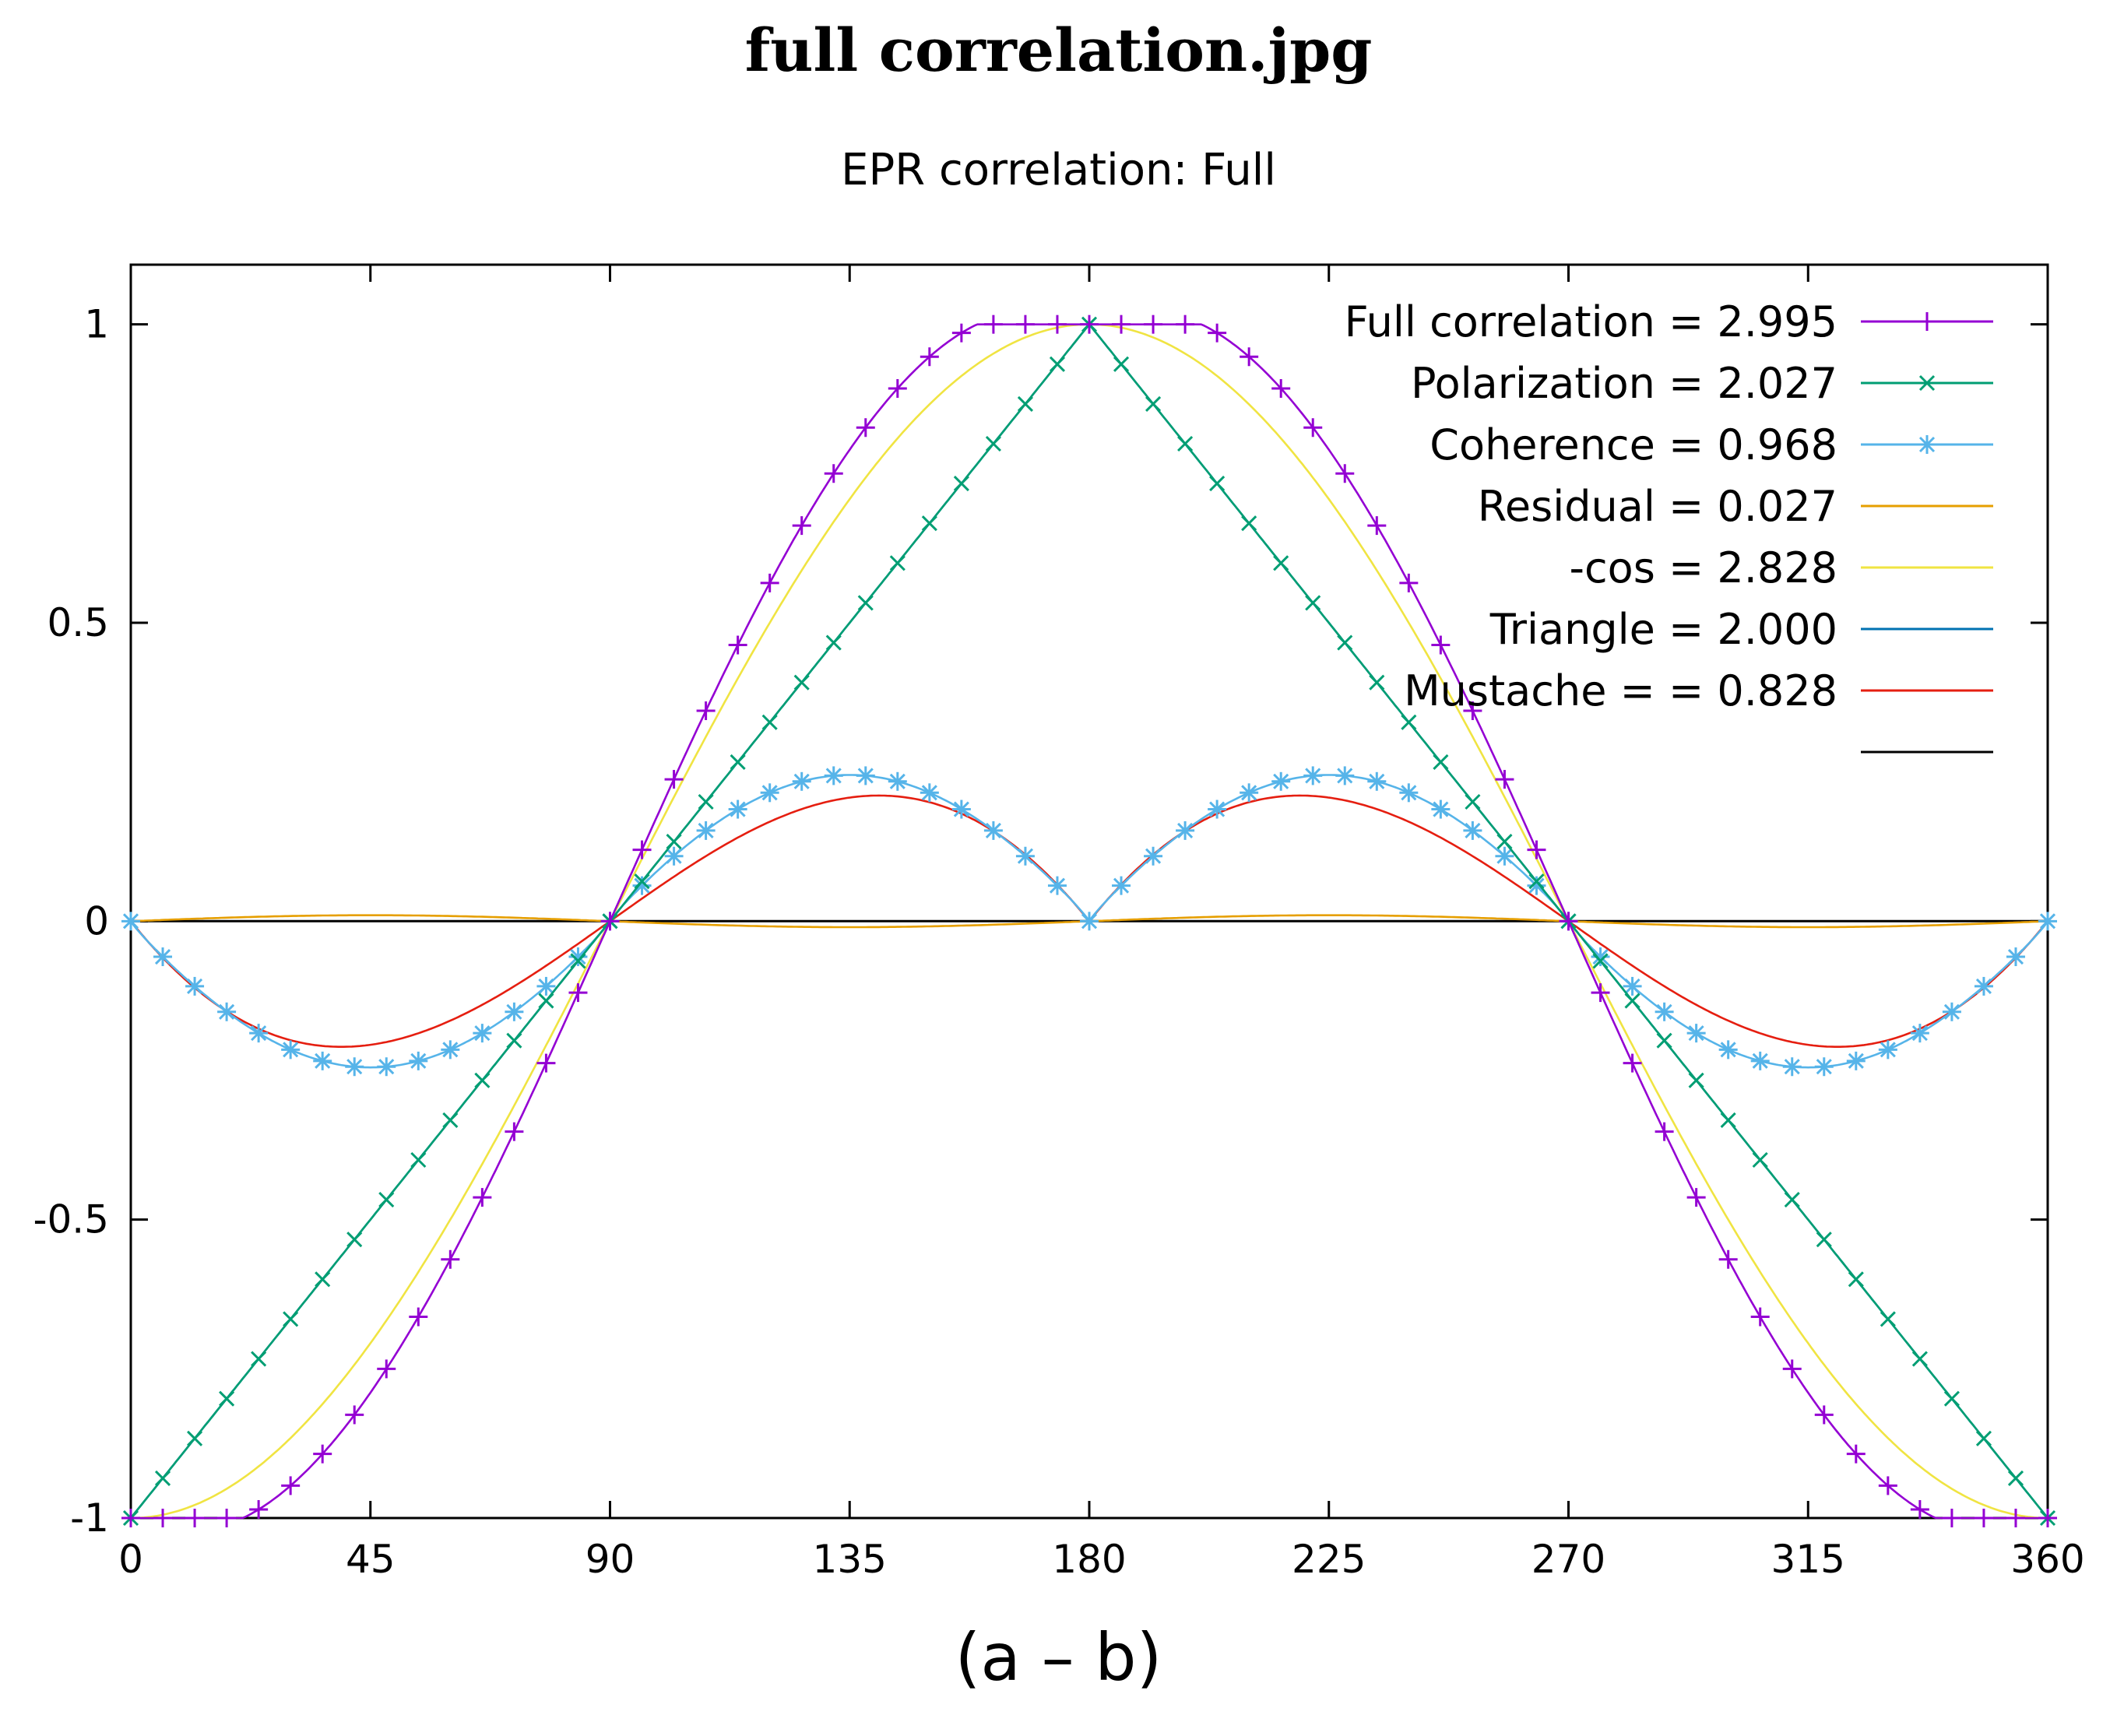  I want to click on legend-label: Full correlation = 2.995, so click(1591, 321).